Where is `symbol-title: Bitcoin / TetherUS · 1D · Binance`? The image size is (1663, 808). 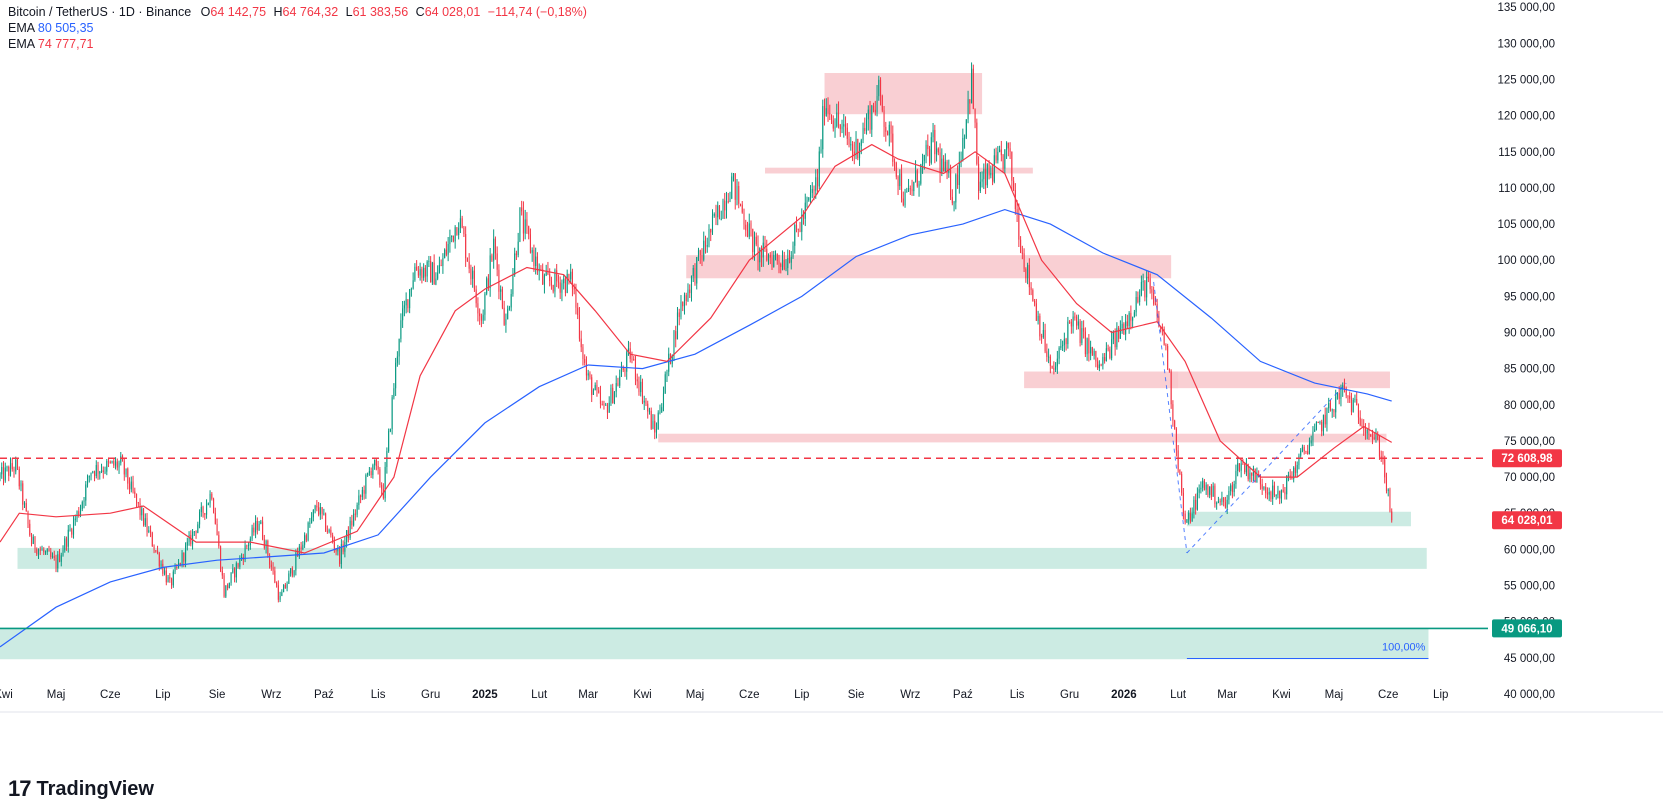 symbol-title: Bitcoin / TetherUS · 1D · Binance is located at coordinates (100, 12).